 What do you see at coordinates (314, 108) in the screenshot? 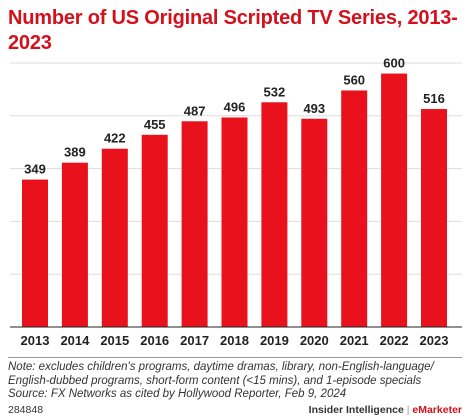
I see `data-label-2020: 493` at bounding box center [314, 108].